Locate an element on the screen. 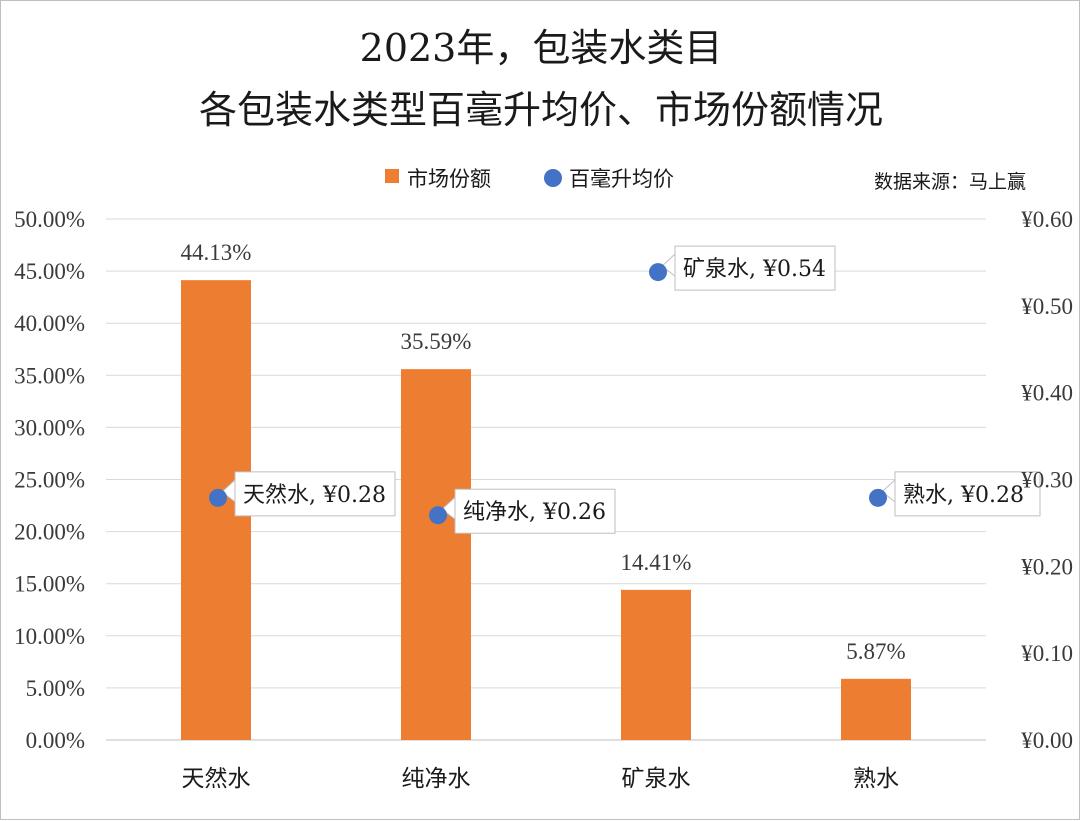 The image size is (1080, 821). left-axis-tick: 10.00% is located at coordinates (49, 636).